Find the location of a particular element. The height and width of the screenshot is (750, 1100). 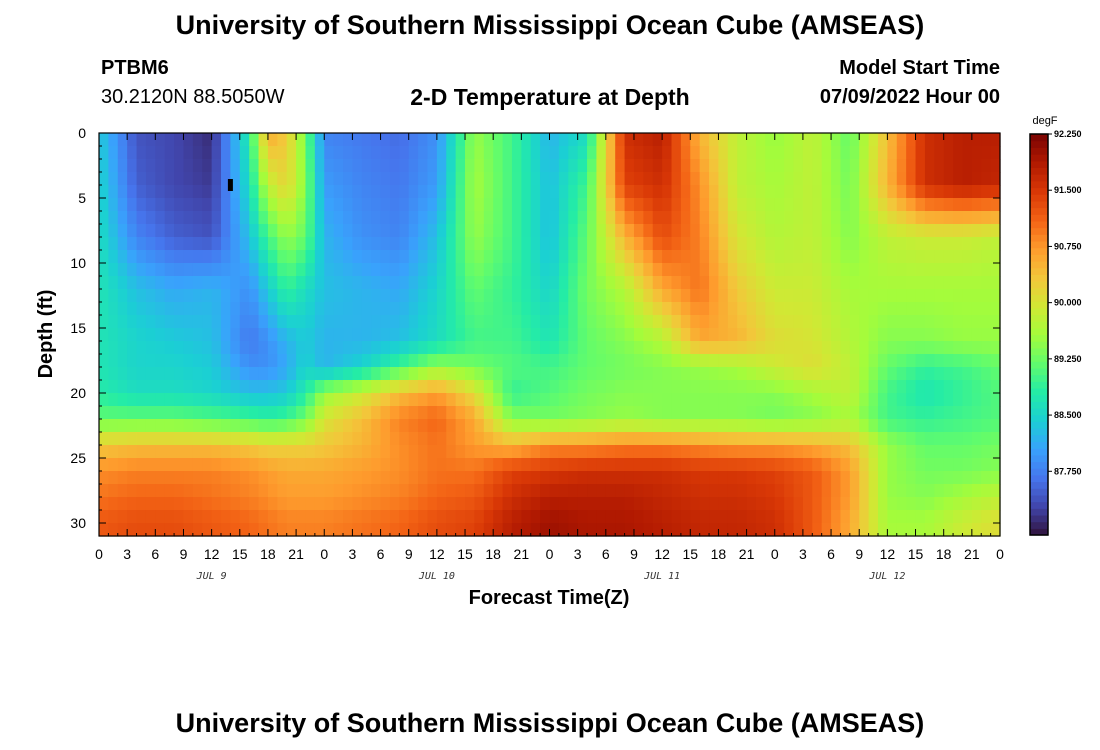

units-label: degF is located at coordinates (1044, 121).